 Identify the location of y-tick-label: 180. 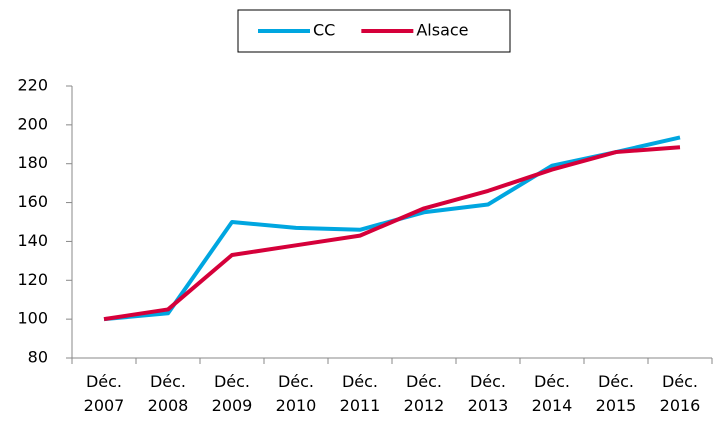
(32, 162).